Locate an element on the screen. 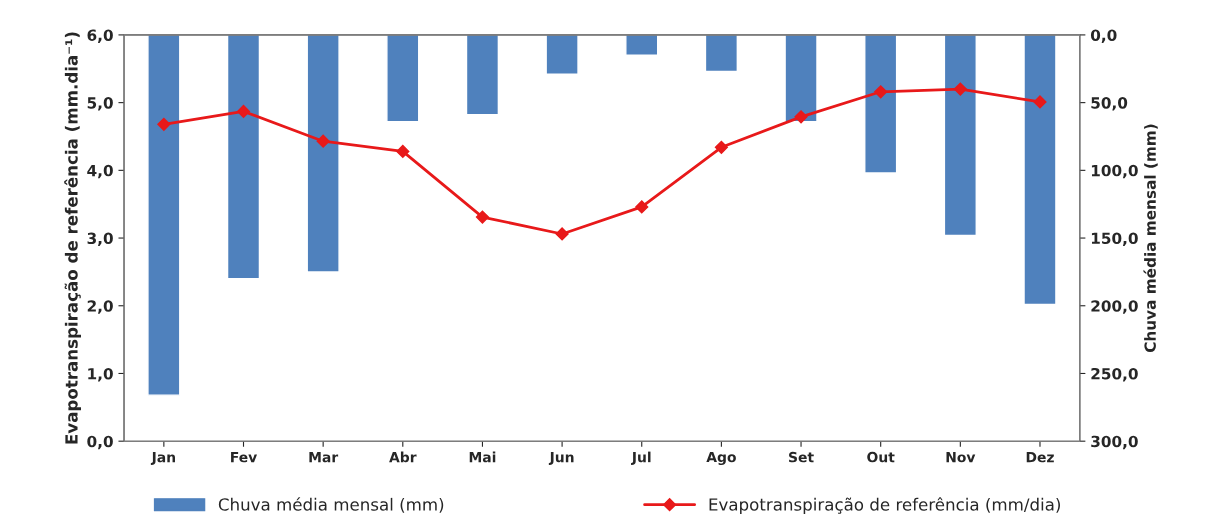 This screenshot has height=529, width=1216. y2-tick-label: 250,0 is located at coordinates (1114, 374).